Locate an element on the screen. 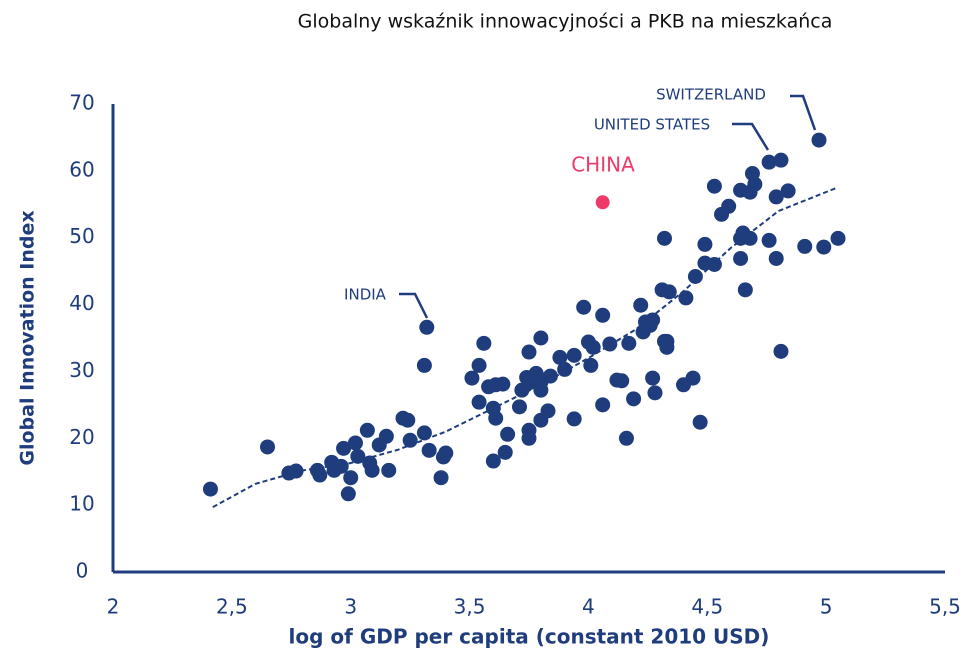  y-tick-label: 20 is located at coordinates (81, 437).